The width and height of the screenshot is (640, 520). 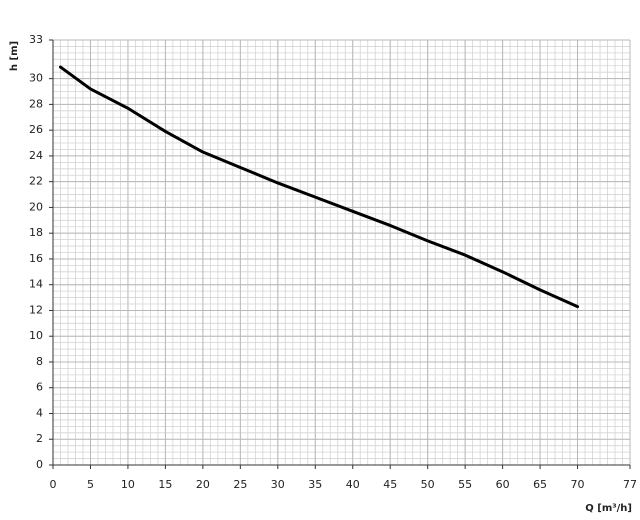 I want to click on y-tick-label: 0, so click(x=39, y=464).